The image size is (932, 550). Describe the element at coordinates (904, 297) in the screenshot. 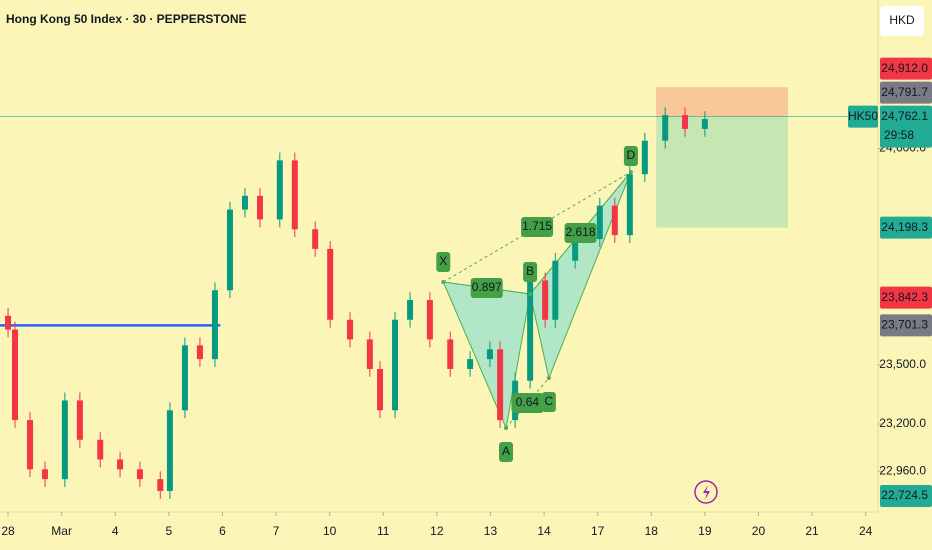

I see `price-label: 23,842.3` at that location.